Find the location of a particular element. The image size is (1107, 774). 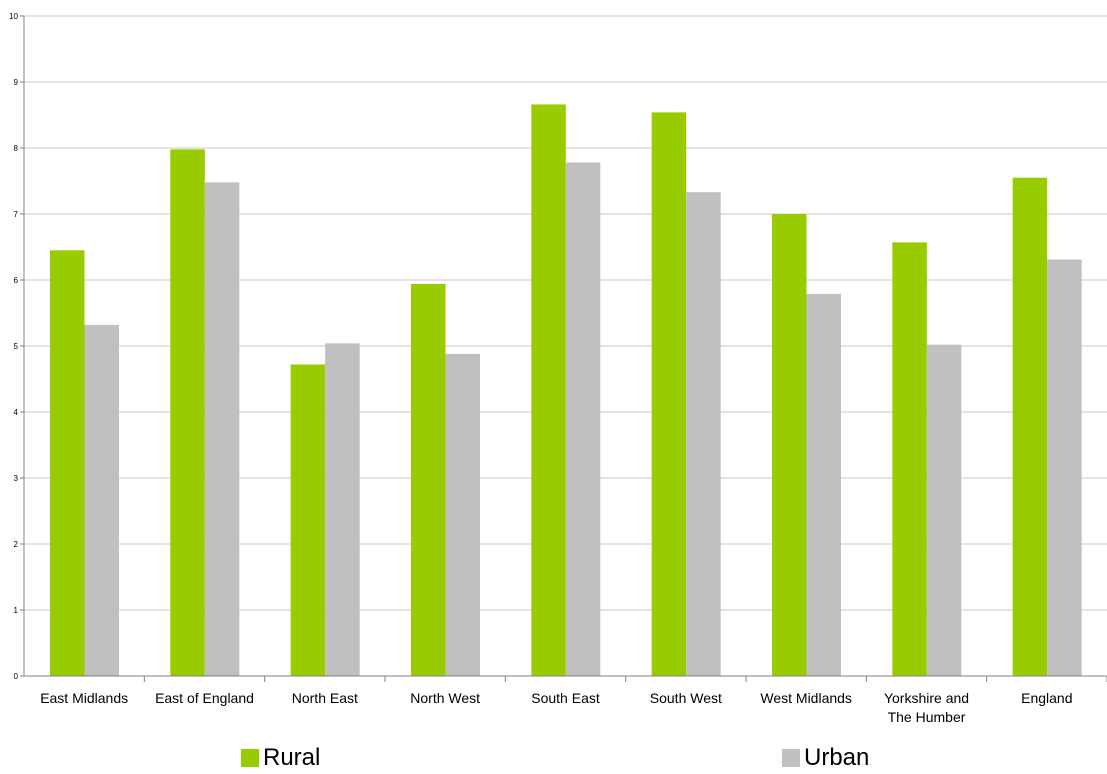

x-tick-label: West Midlands is located at coordinates (806, 698).